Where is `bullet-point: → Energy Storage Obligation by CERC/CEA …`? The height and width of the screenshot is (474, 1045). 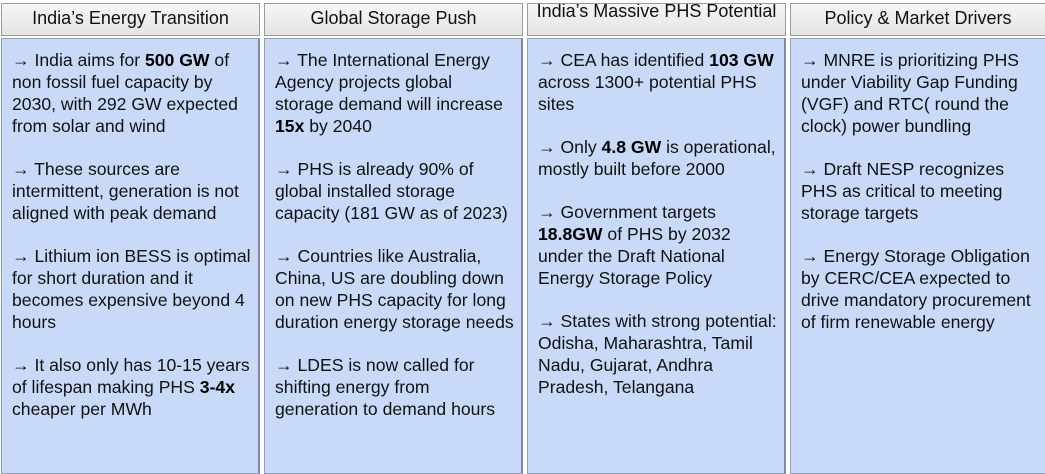
bullet-point: → Energy Storage Obligation by CERC/CEA … is located at coordinates (920, 289).